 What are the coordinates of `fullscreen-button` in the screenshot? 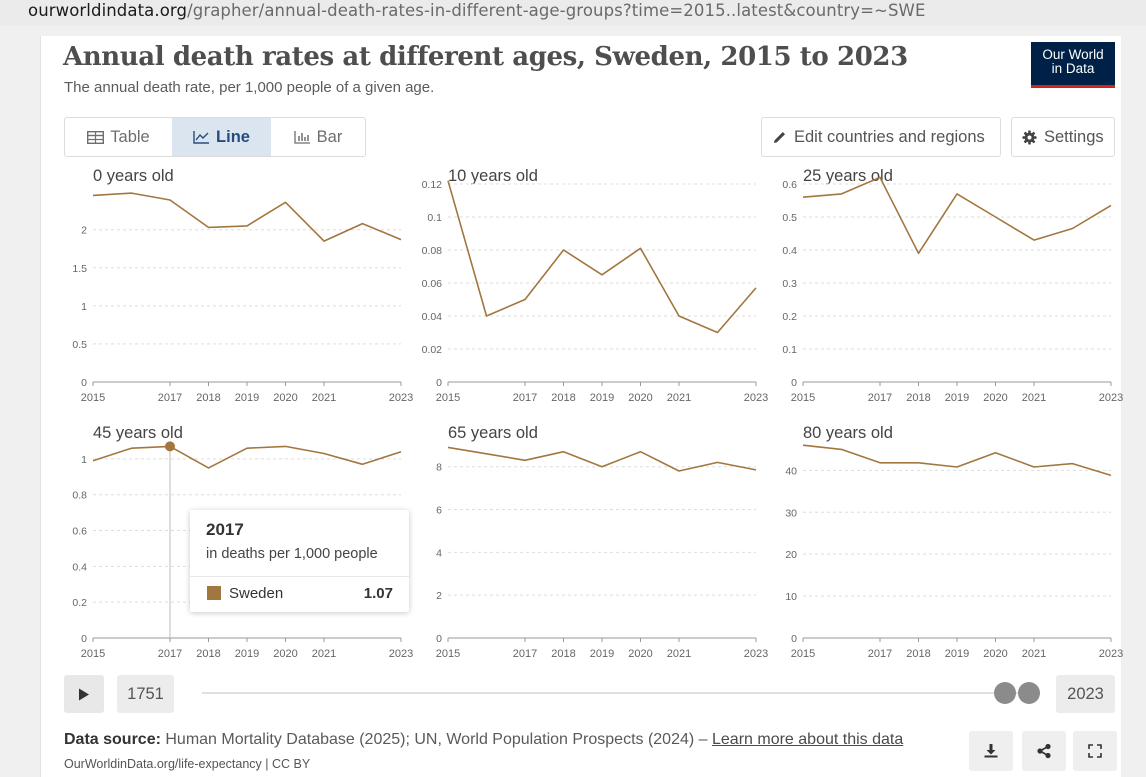 It's located at (1095, 751).